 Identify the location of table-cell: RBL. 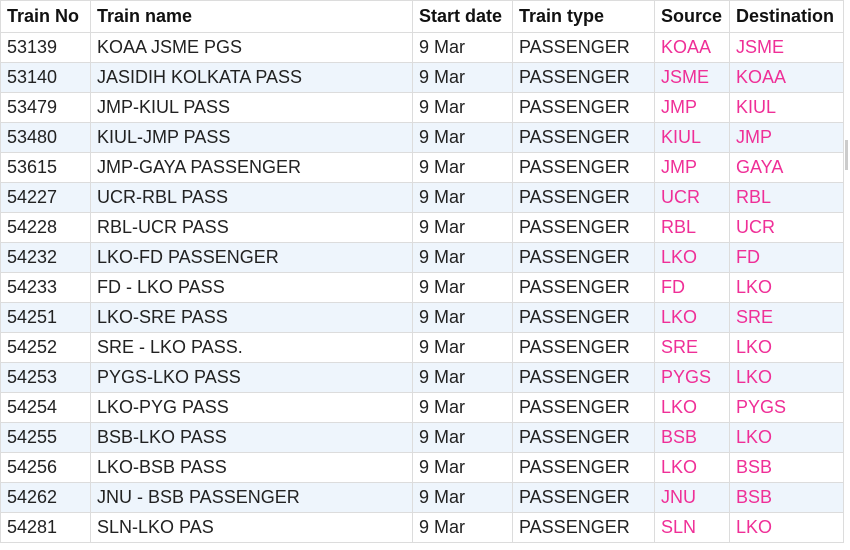
(786, 197).